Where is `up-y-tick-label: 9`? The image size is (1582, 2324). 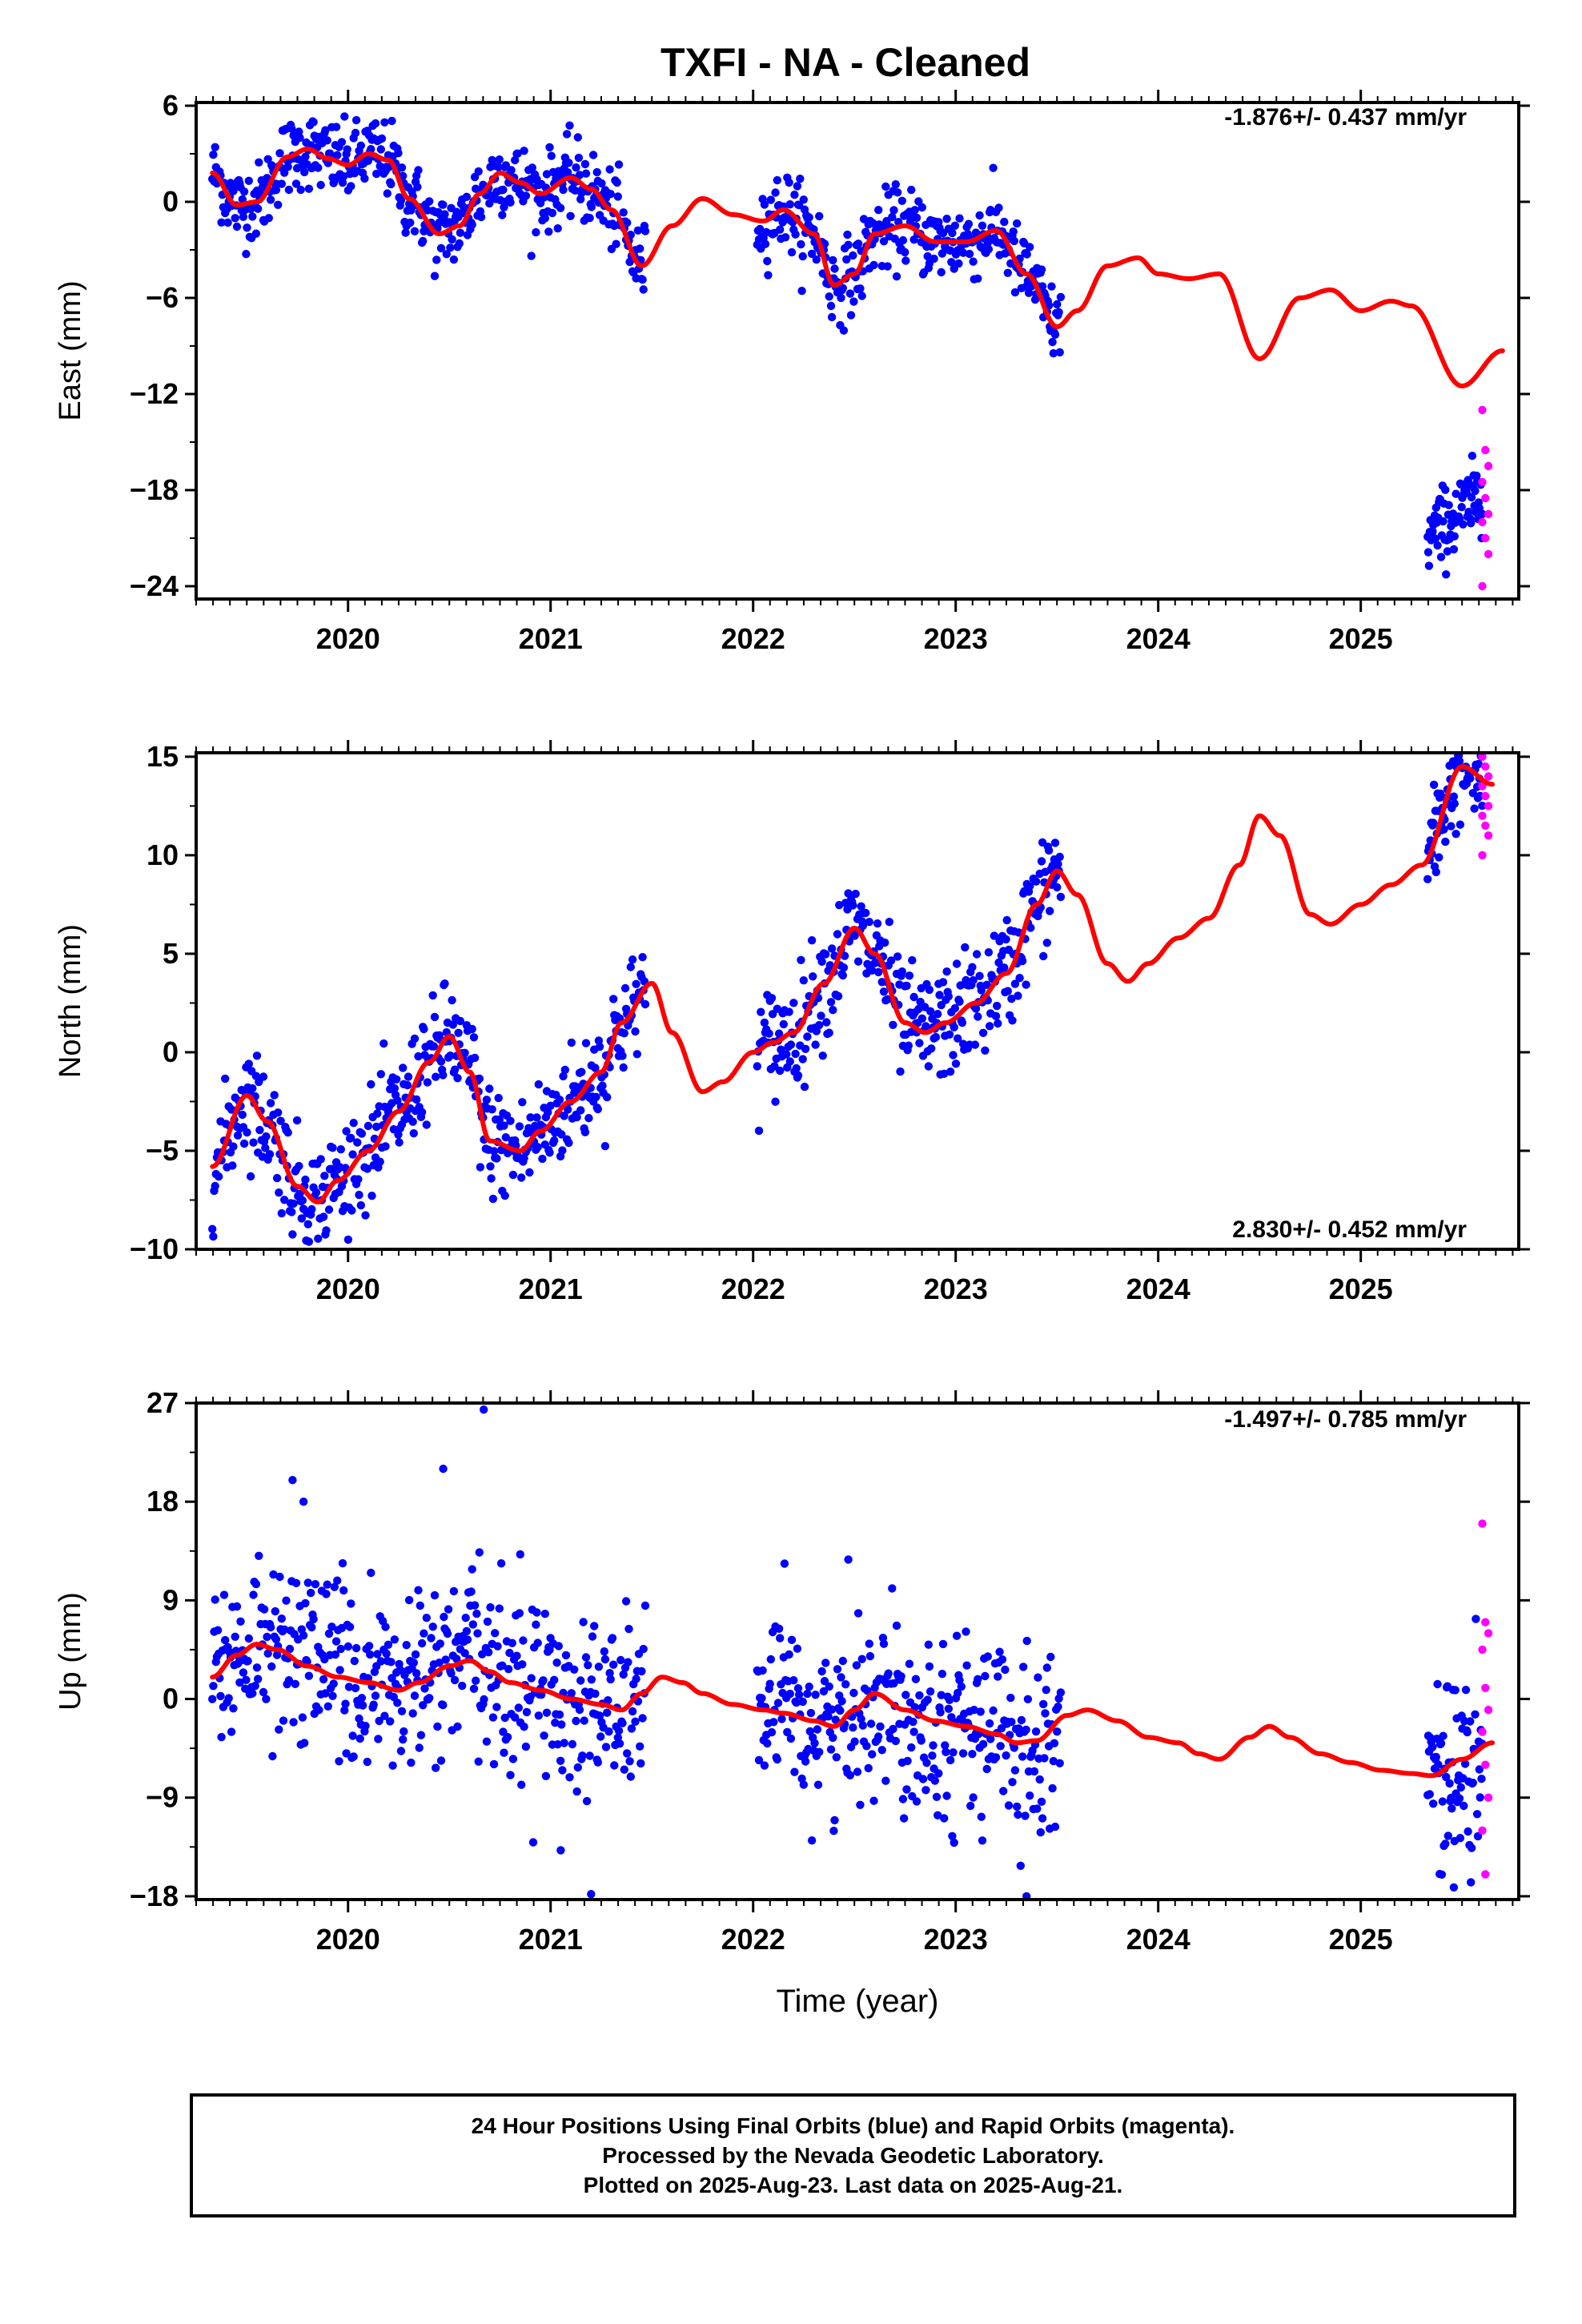 up-y-tick-label: 9 is located at coordinates (171, 1599).